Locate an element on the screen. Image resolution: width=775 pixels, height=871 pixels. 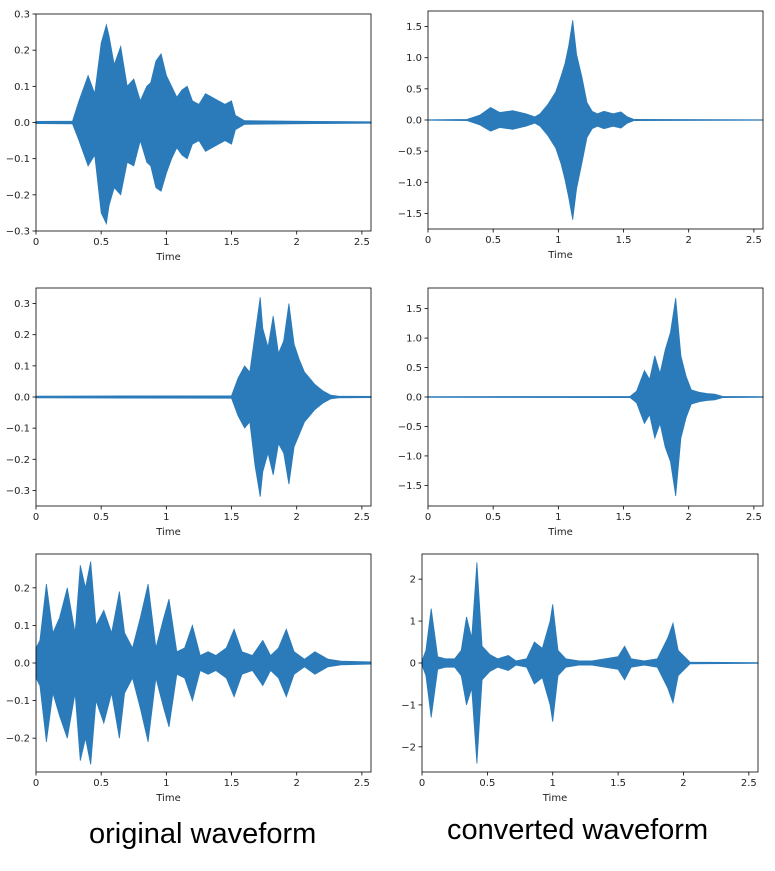
subplot-converted-1: −1.5 −1.0 −0.5 0.0 0.5 1.0 1.5 0 0.5 1 1.5 2 2.5 Time is located at coordinates (581, 135).